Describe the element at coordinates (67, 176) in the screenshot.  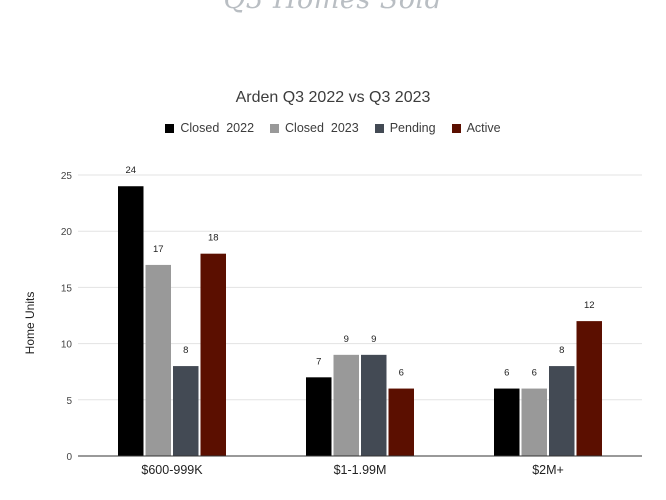
I see `y-tick-label: 25` at that location.